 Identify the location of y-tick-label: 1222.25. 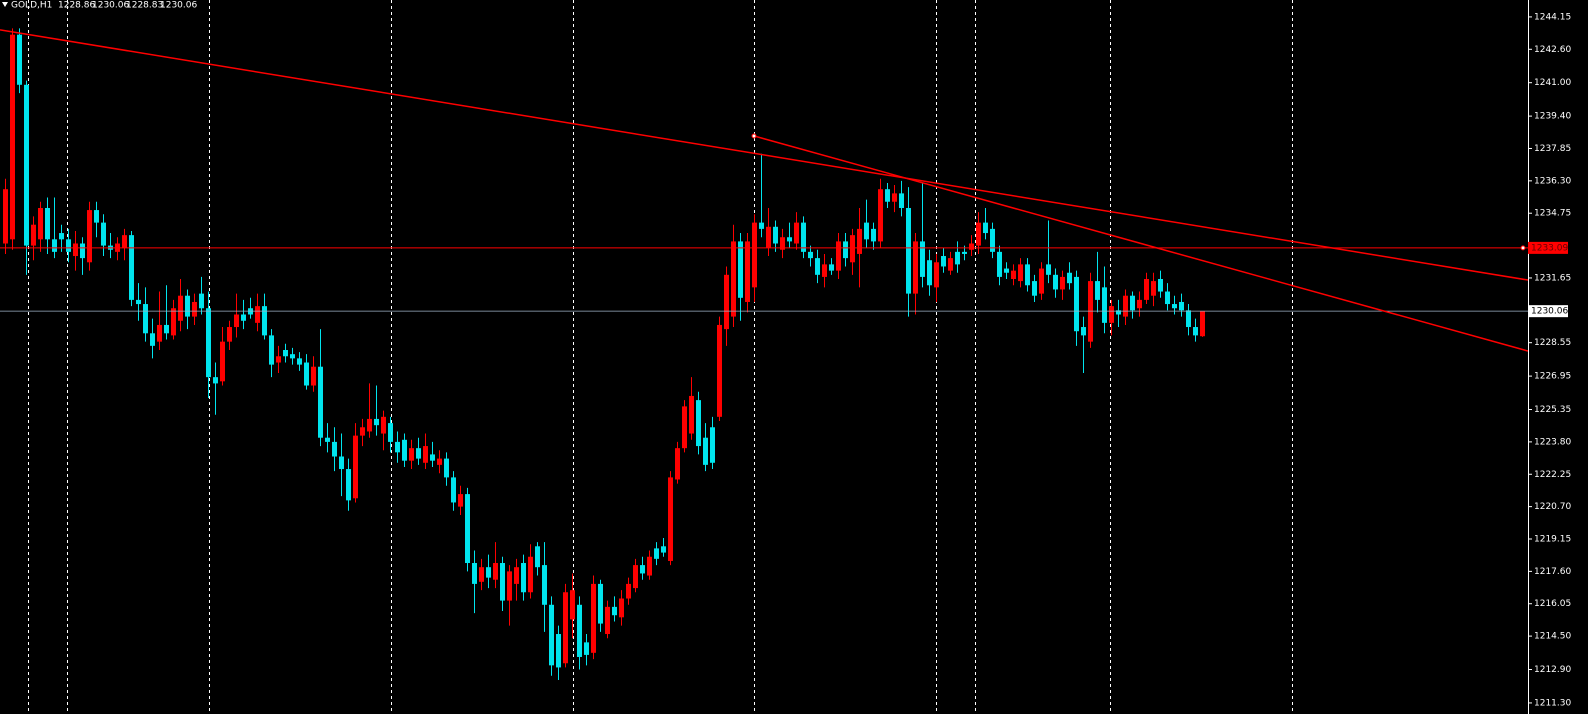
(1552, 475).